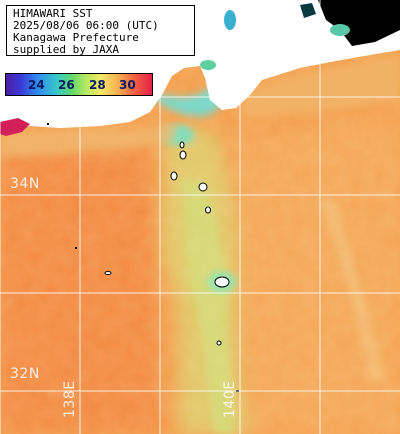  What do you see at coordinates (86, 25) in the screenshot?
I see `title-line-2: 2025/08/06 06:00 (UTC)` at bounding box center [86, 25].